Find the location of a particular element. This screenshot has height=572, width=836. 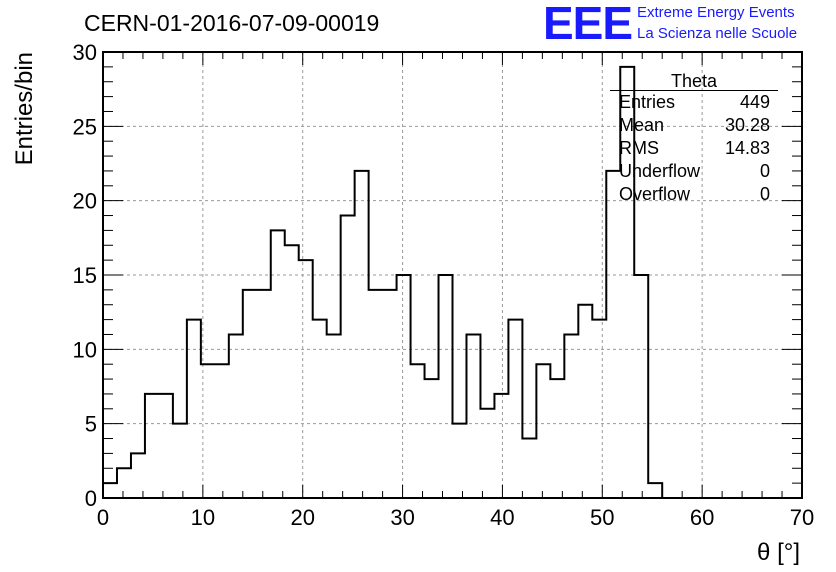

stats-title: Theta is located at coordinates (694, 80).